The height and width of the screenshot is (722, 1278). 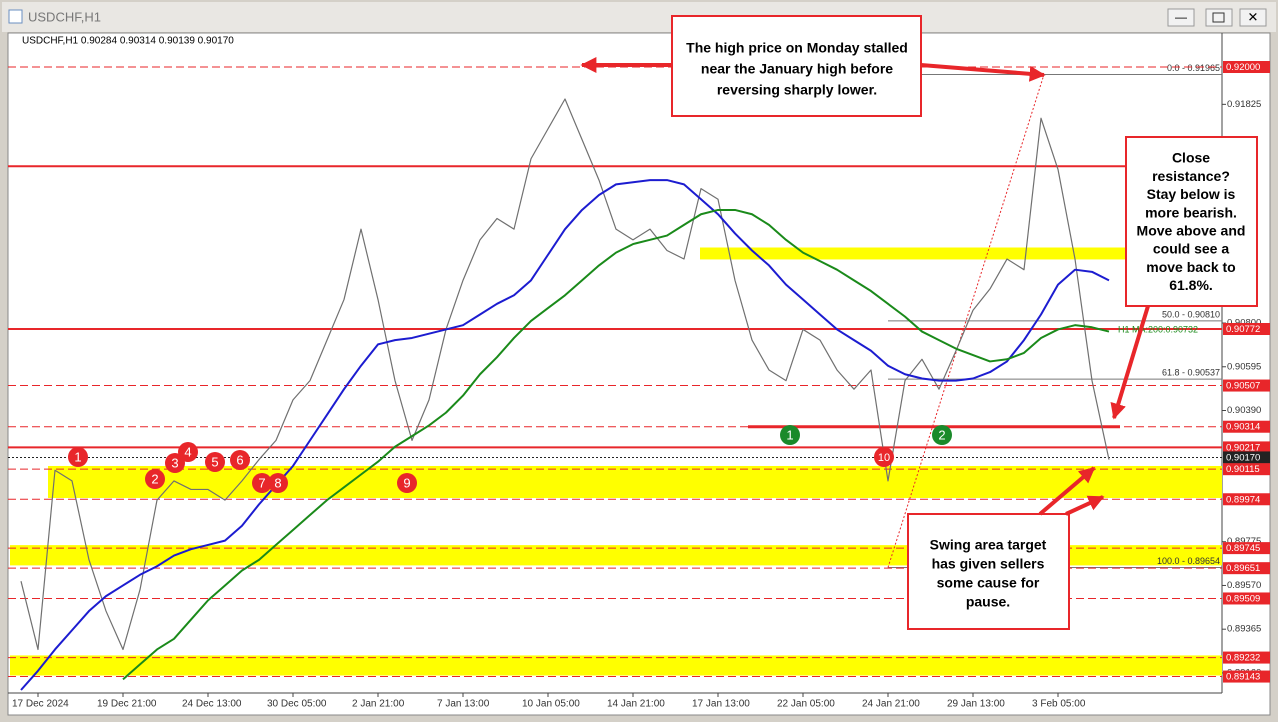 I want to click on count-label: 6, so click(x=239, y=459).